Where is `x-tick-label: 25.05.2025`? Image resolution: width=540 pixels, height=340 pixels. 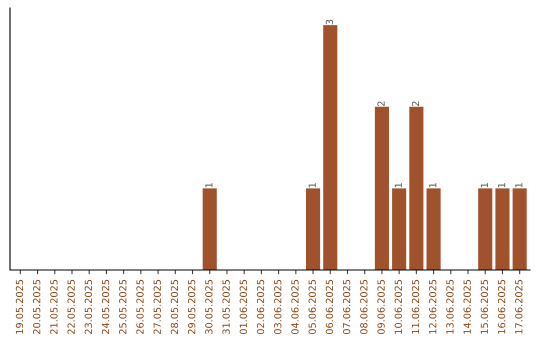 x-tick-label: 25.05.2025 is located at coordinates (122, 307).